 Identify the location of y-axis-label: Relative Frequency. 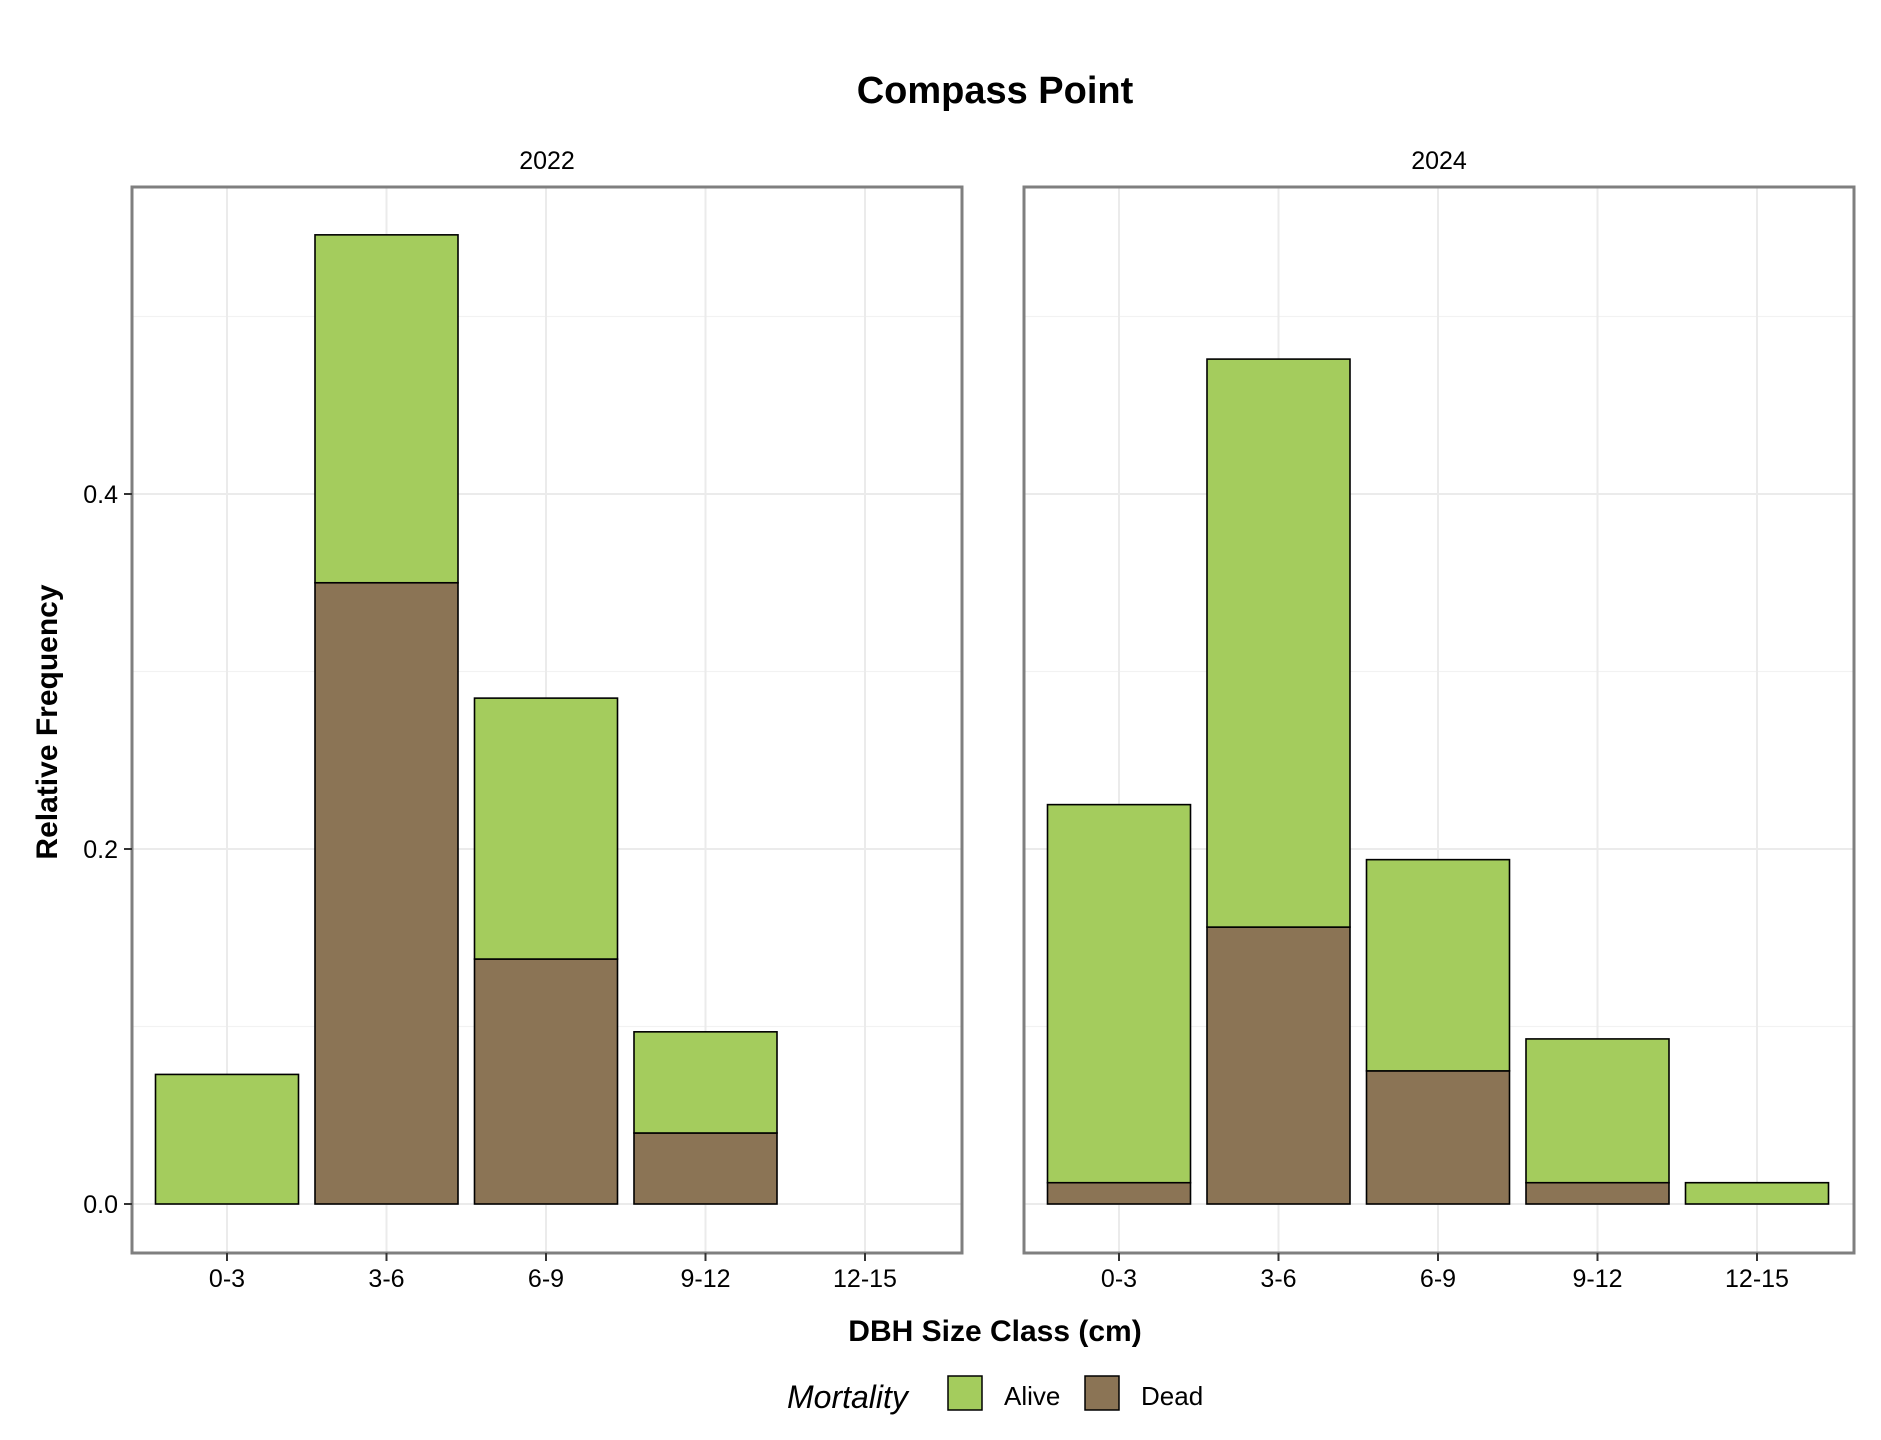
(47, 721).